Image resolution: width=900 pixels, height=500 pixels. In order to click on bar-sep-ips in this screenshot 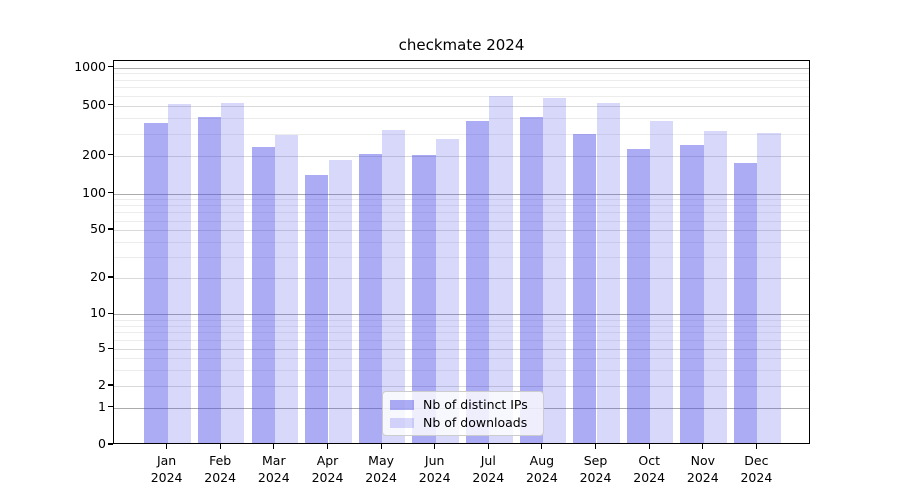, I will do `click(585, 288)`.